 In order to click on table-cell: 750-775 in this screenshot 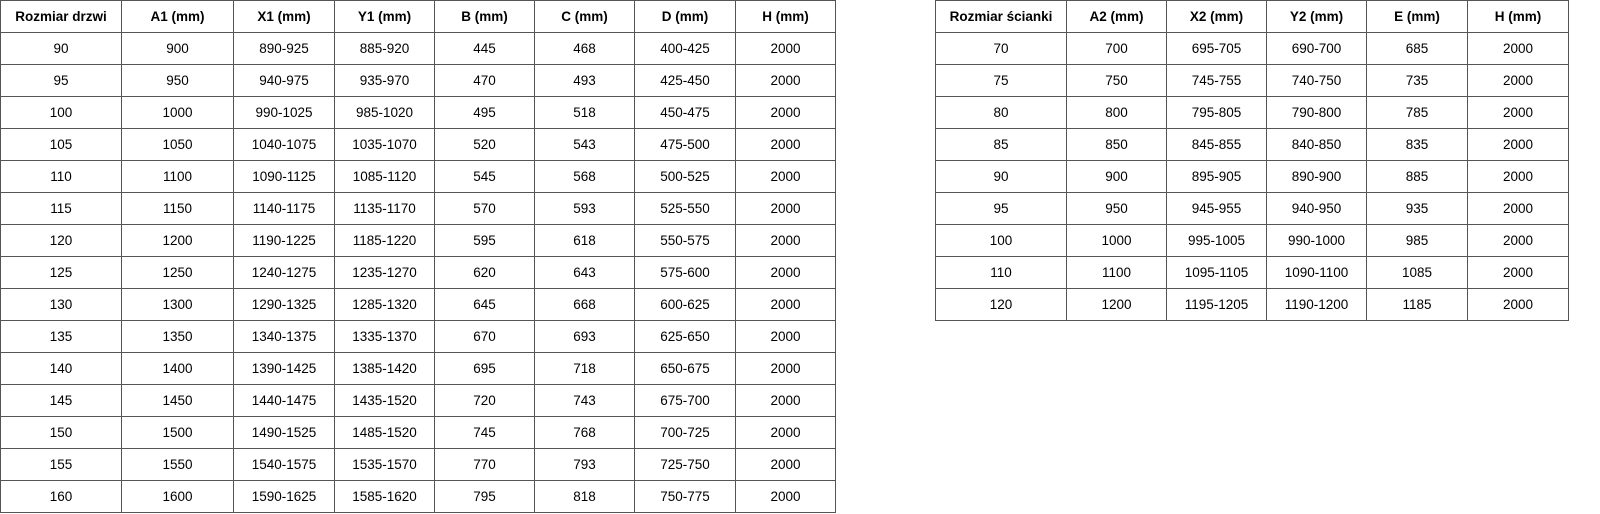, I will do `click(685, 496)`.